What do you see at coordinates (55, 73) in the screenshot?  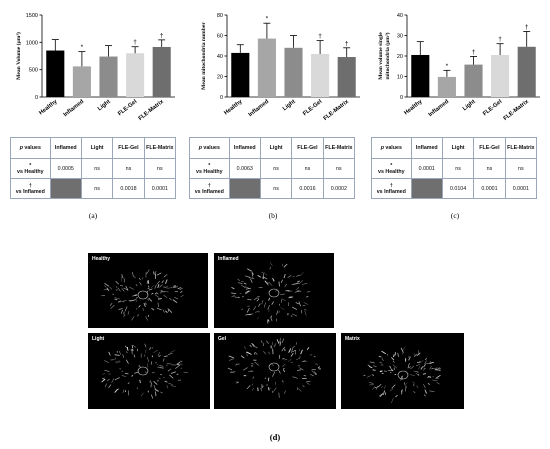 I see `bar-healthy` at bounding box center [55, 73].